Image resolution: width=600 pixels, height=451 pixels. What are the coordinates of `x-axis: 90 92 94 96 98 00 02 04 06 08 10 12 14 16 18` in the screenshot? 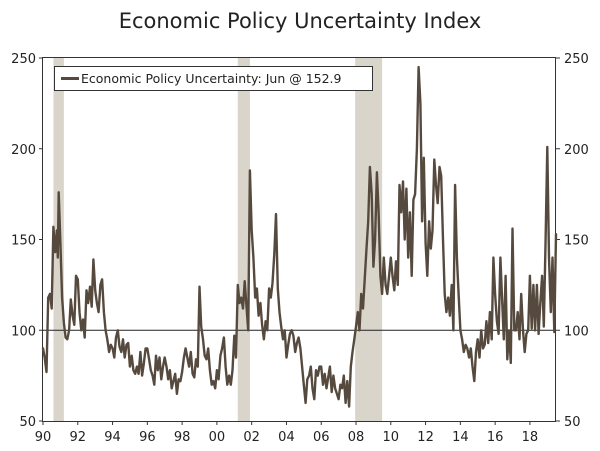 It's located at (286, 433).